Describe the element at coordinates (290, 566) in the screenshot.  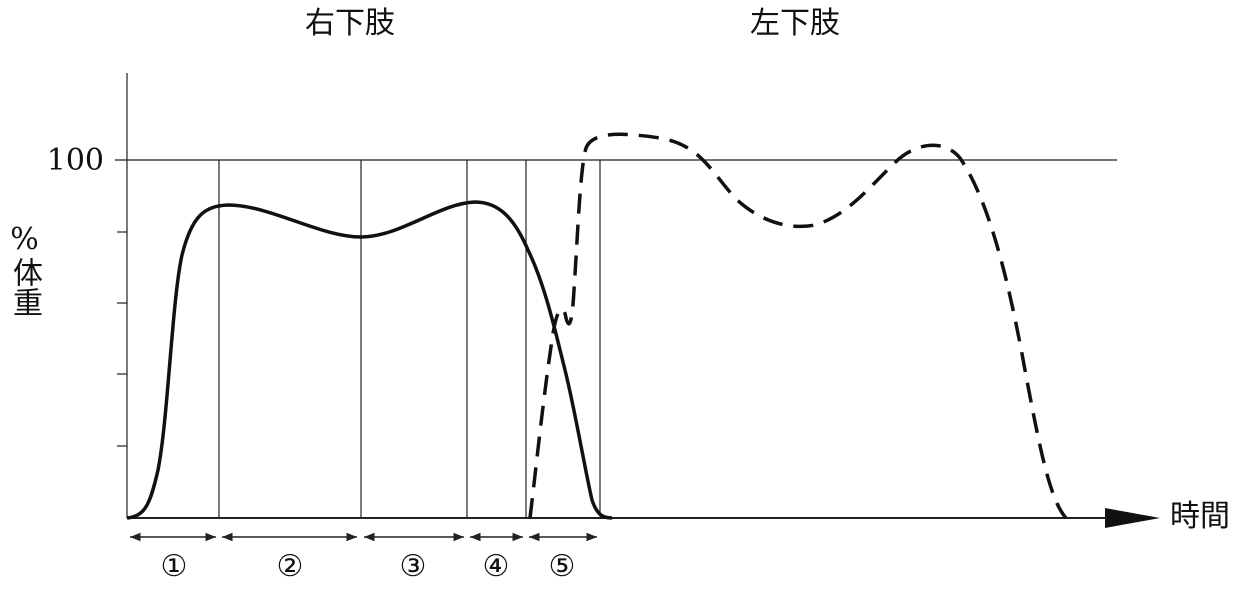
I see `phase-label: ②` at that location.